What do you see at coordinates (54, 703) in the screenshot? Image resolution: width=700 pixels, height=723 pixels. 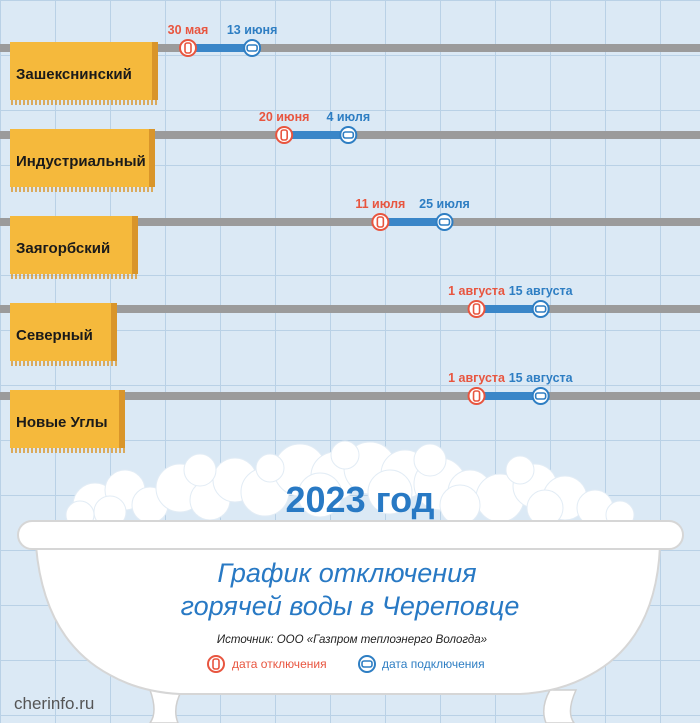 I see `watermark: cherinfo.ru` at bounding box center [54, 703].